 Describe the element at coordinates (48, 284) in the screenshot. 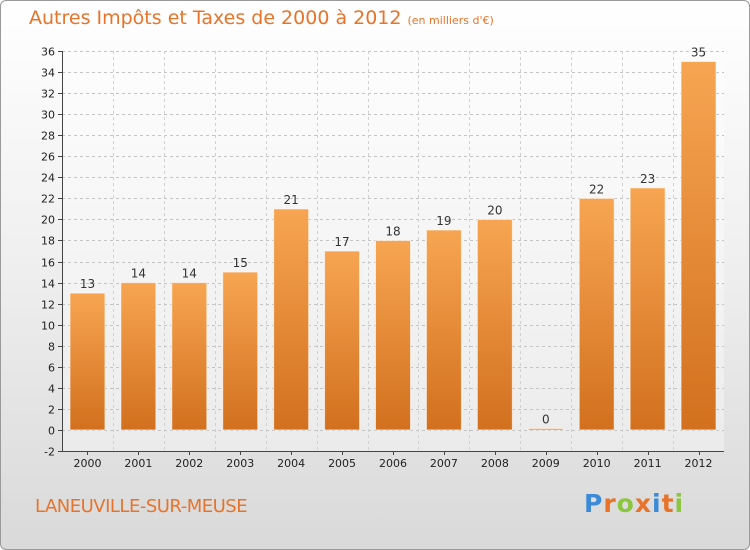

I see `y-tick-label: 14` at that location.